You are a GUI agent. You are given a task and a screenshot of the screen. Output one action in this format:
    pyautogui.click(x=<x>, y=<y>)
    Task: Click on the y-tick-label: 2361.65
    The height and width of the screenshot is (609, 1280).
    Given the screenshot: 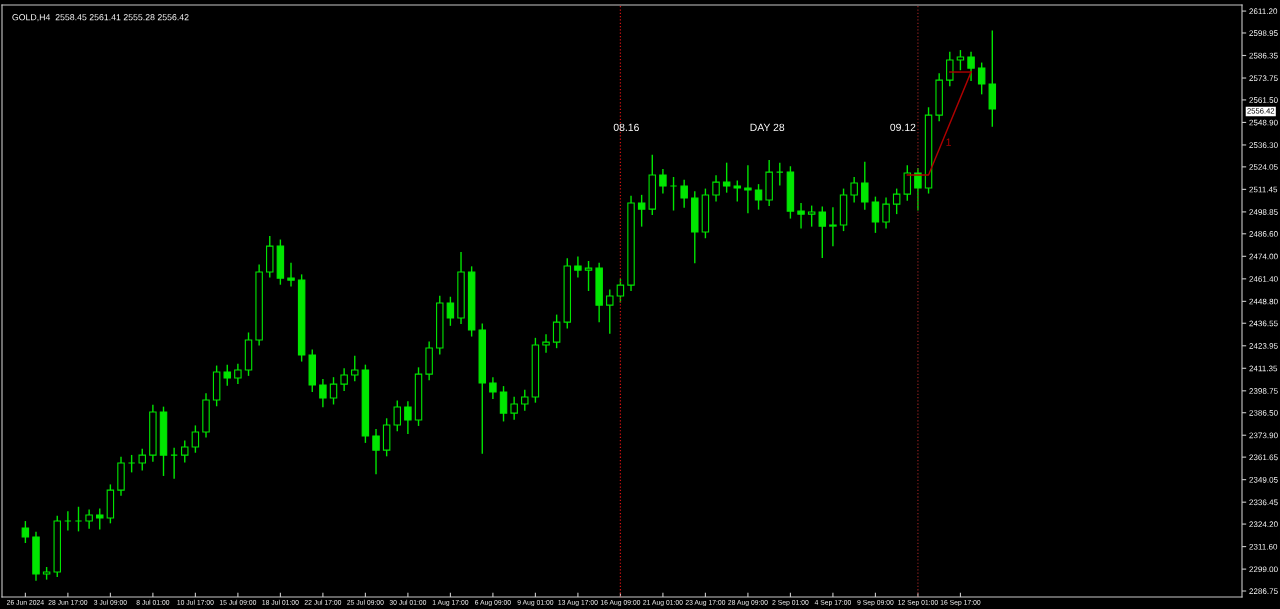 What is the action you would take?
    pyautogui.click(x=1263, y=457)
    